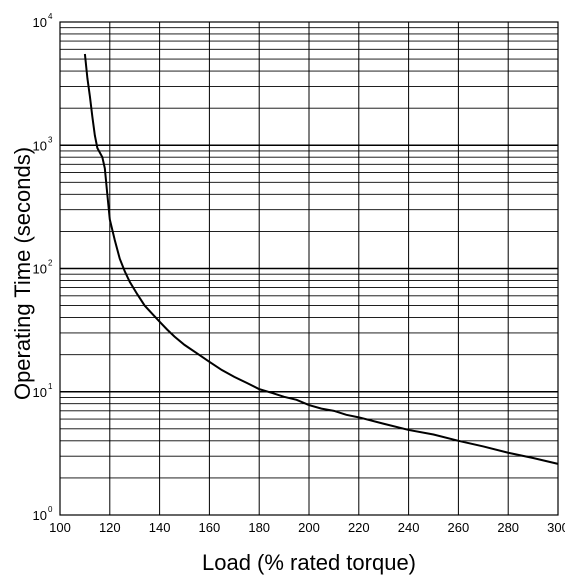  I want to click on x-tick-label: 240, so click(409, 527).